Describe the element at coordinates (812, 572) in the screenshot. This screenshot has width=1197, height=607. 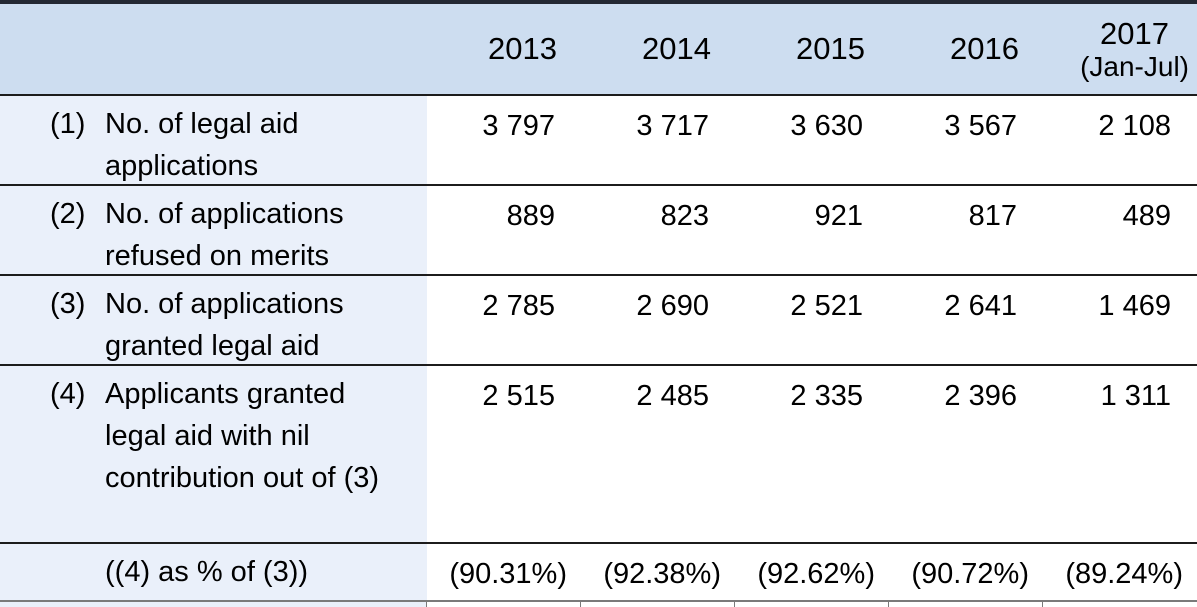
I see `value-cell: (92.62%)` at that location.